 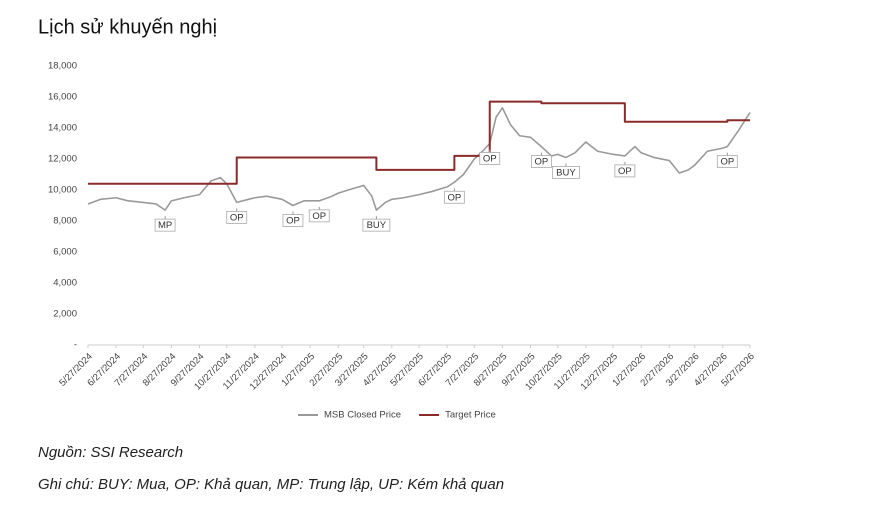 What do you see at coordinates (75, 345) in the screenshot?
I see `y-tick-label: -` at bounding box center [75, 345].